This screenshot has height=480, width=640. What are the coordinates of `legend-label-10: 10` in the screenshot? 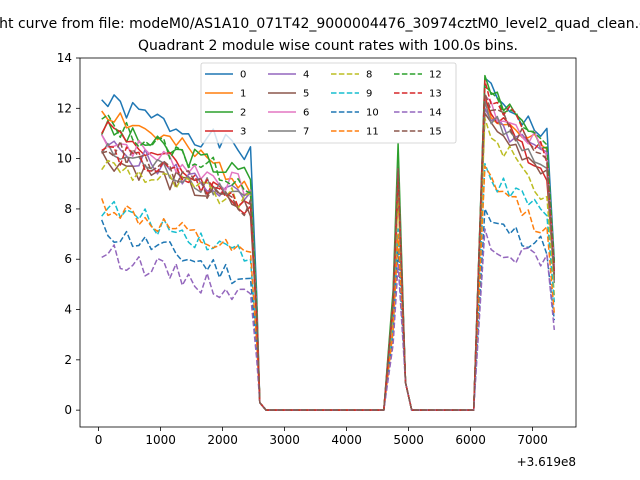 It's located at (372, 113).